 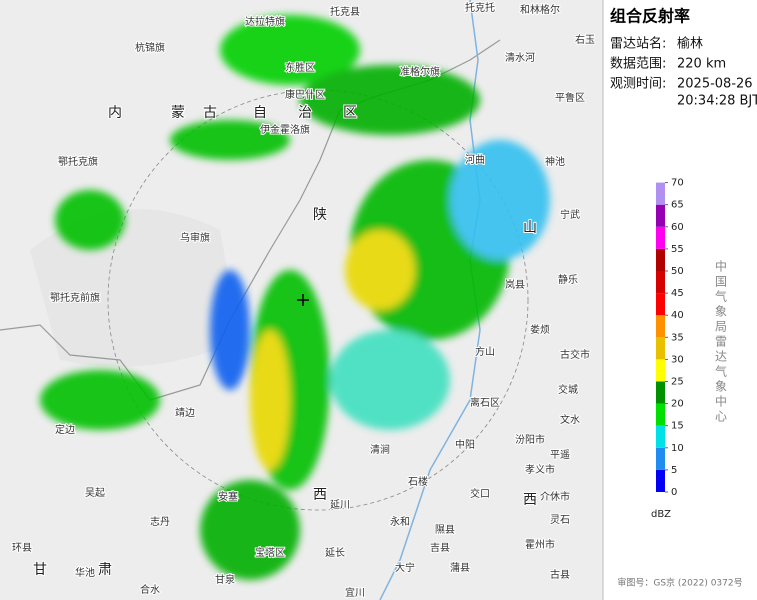 I want to click on region-label: 自, so click(x=260, y=113).